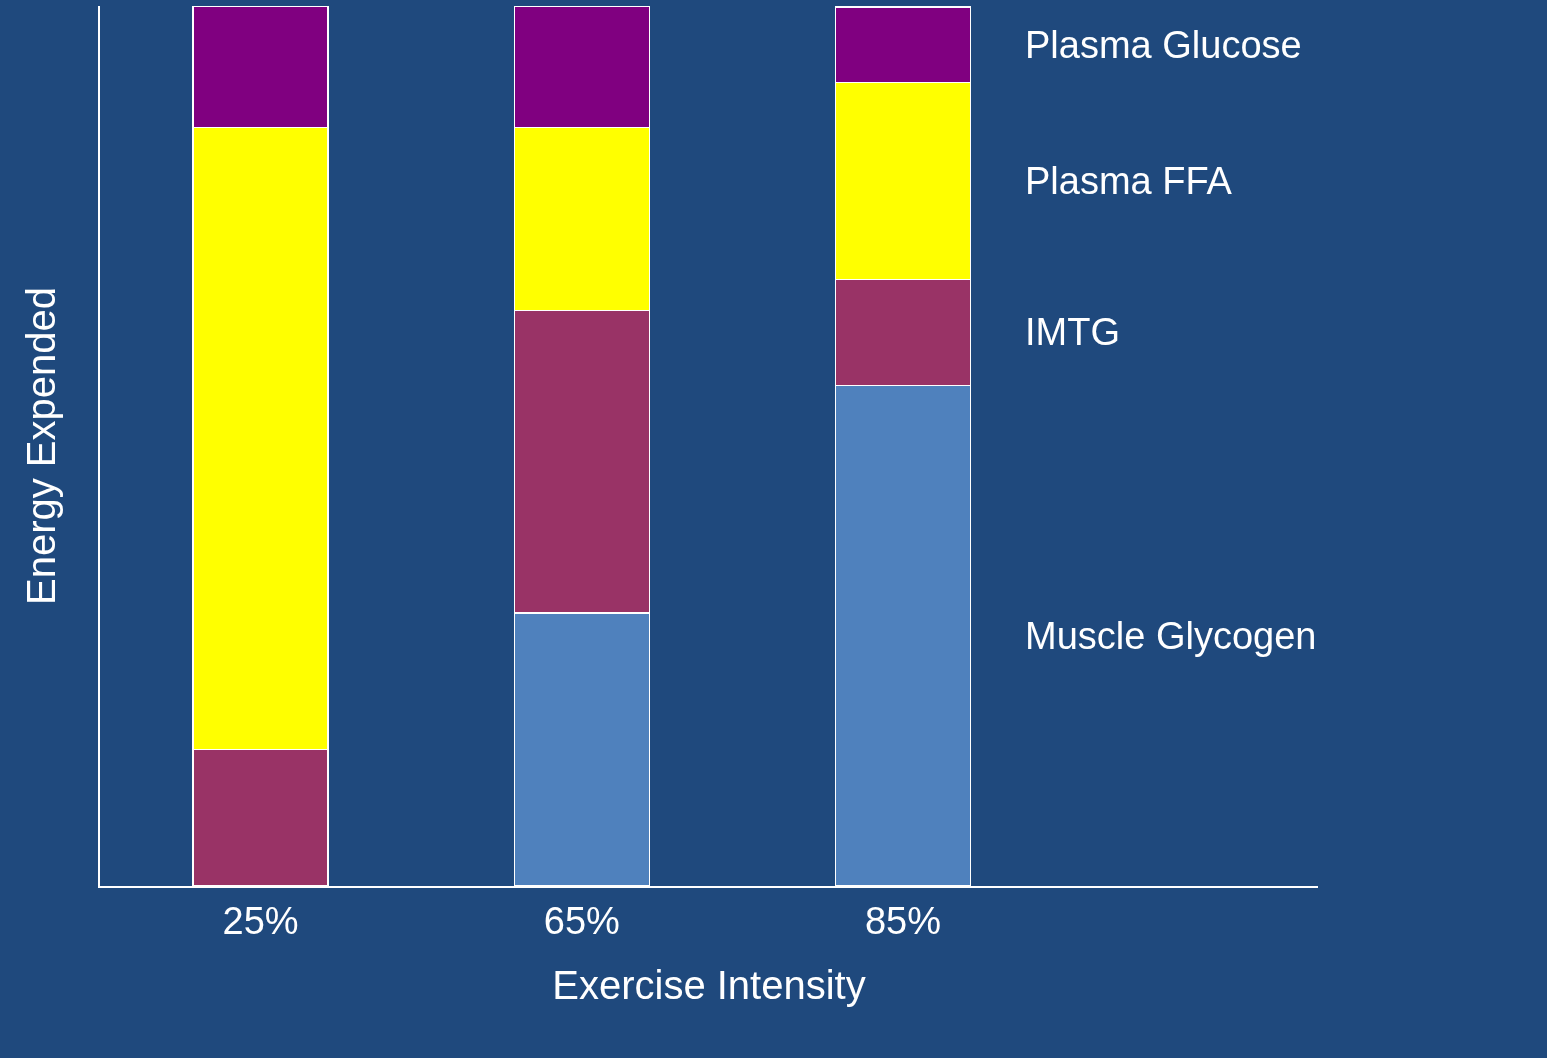 The height and width of the screenshot is (1058, 1547). What do you see at coordinates (260, 920) in the screenshot?
I see `x-tick-label: 25%` at bounding box center [260, 920].